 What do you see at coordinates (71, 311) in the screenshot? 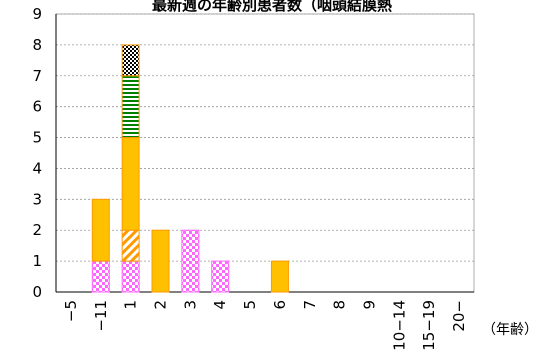
I see `x-tick-label: −5` at bounding box center [71, 311].